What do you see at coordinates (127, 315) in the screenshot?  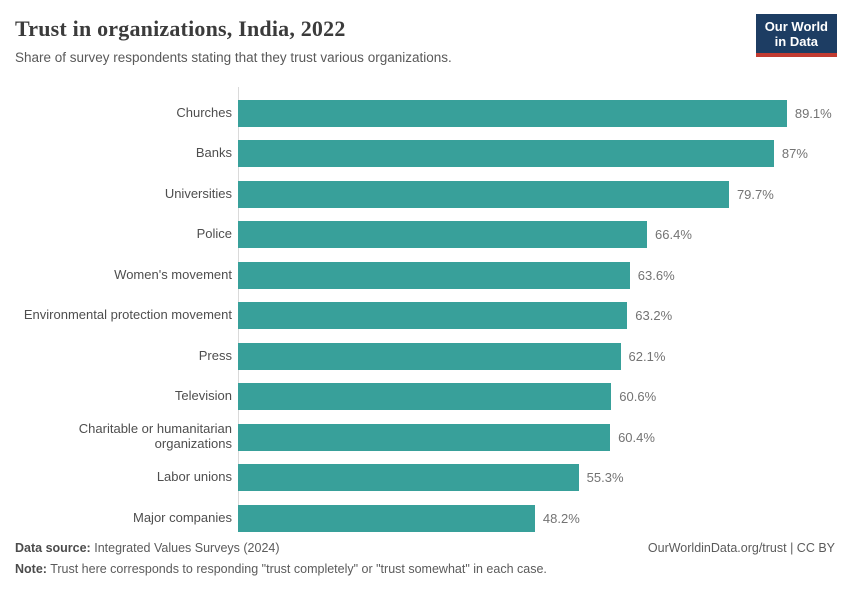 I see `category-label: Environmental protection movement` at bounding box center [127, 315].